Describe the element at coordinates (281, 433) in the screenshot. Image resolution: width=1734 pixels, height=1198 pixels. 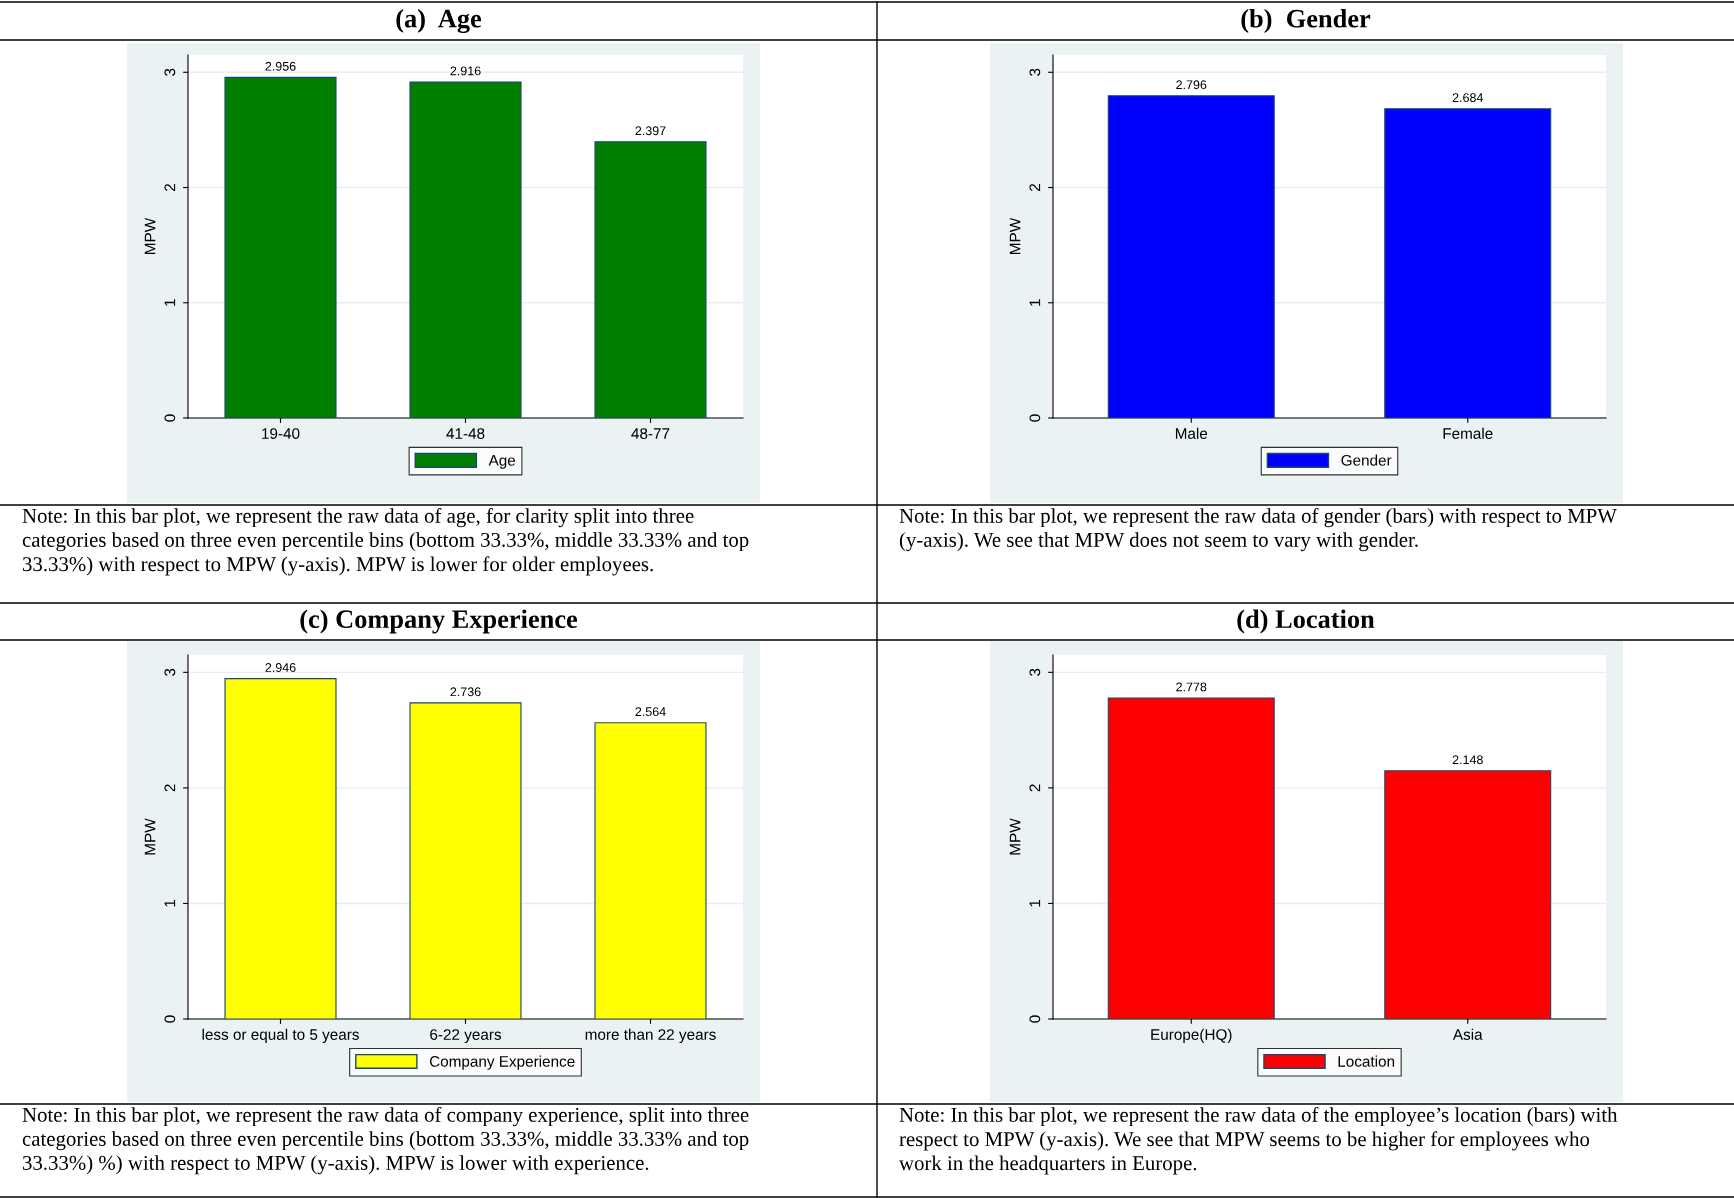
I see `x-tick-label: 19-40` at that location.